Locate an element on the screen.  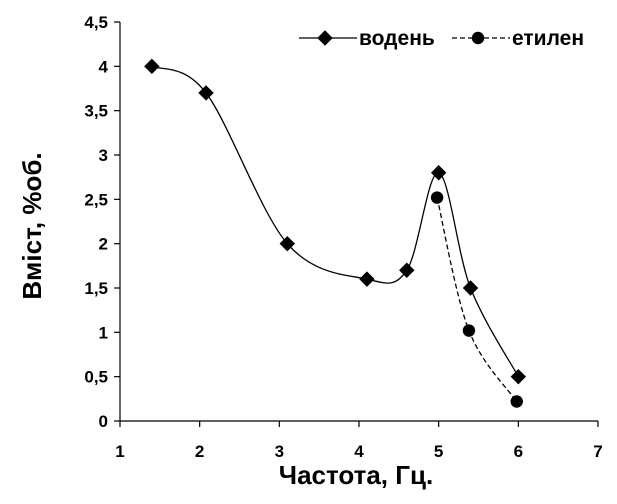
x-tick-label: 4 is located at coordinates (359, 451).